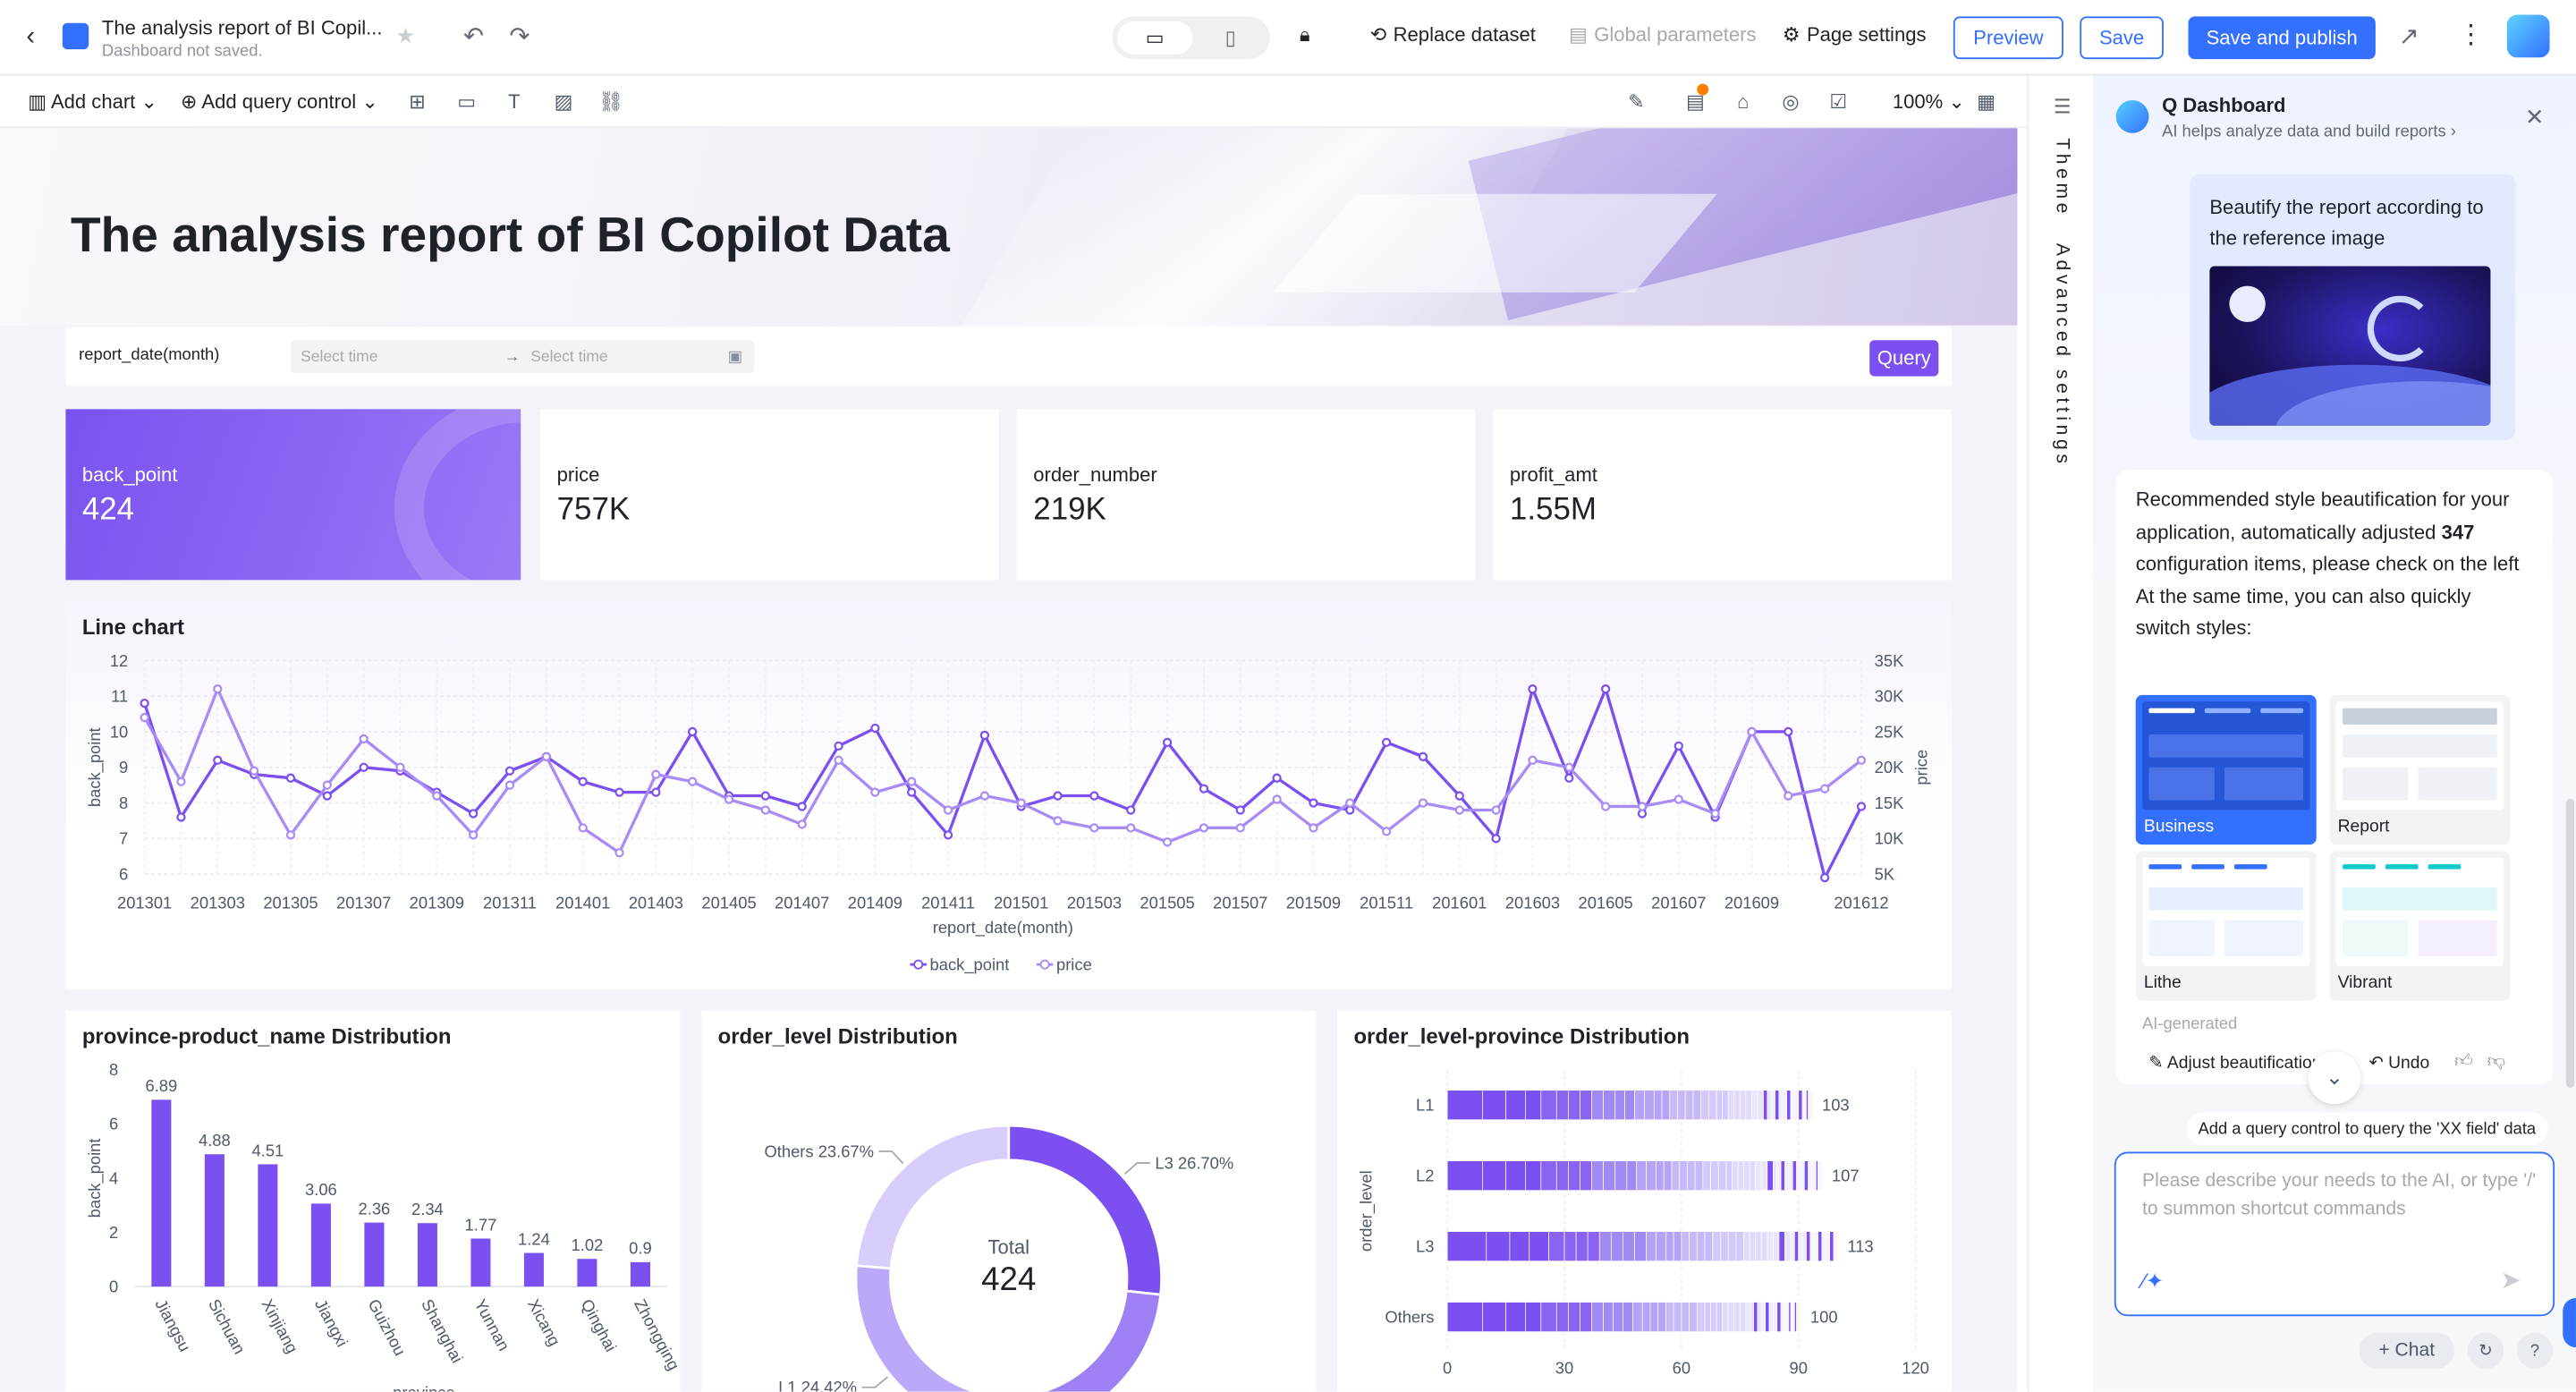  What do you see at coordinates (1154, 38) in the screenshot?
I see `desktop-icon: ▭` at bounding box center [1154, 38].